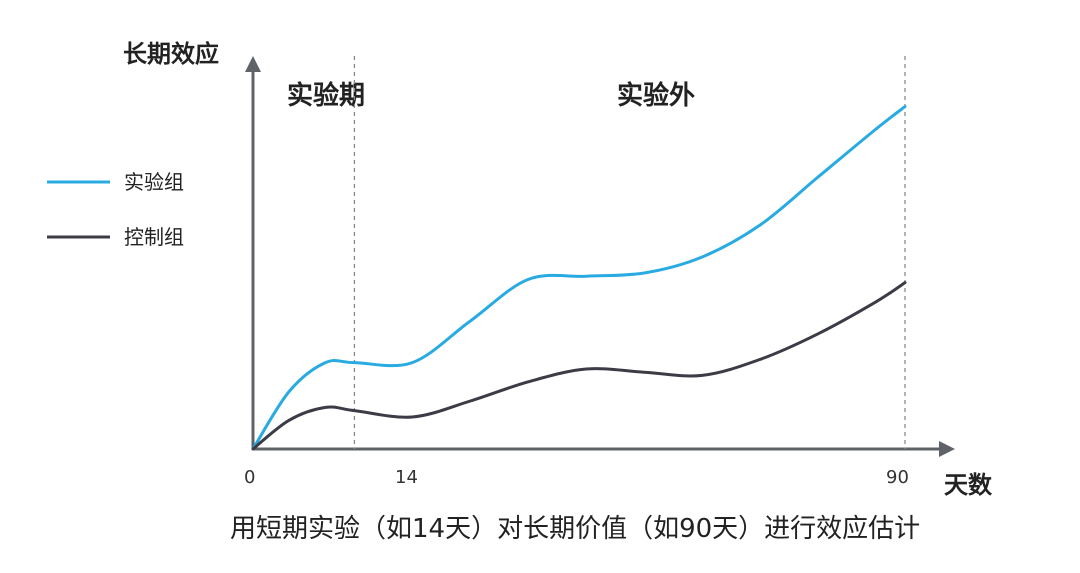 The height and width of the screenshot is (573, 1080). I want to click on legend-label-control: 控制组, so click(154, 237).